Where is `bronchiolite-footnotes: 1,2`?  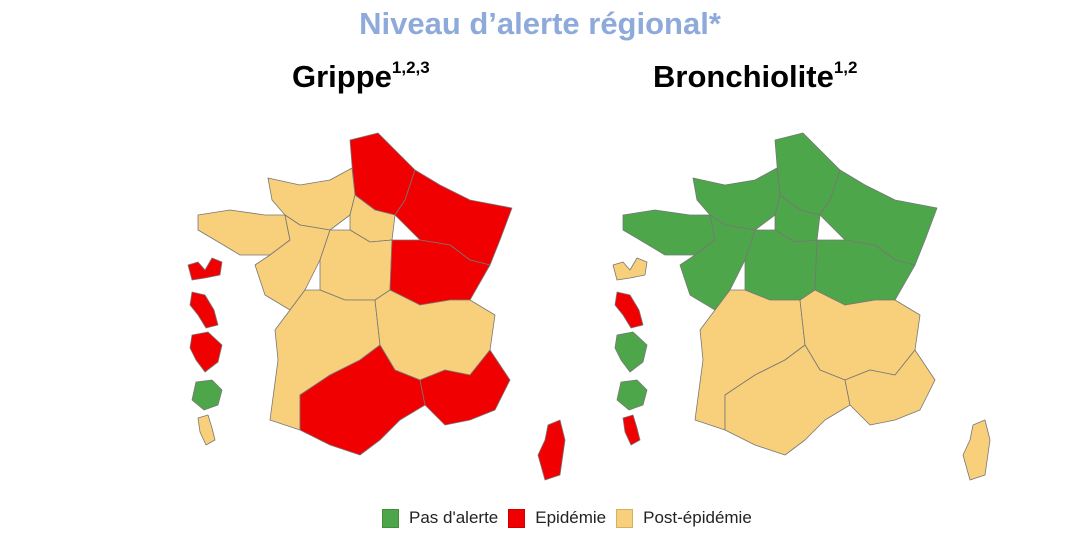
bronchiolite-footnotes: 1,2 is located at coordinates (845, 67).